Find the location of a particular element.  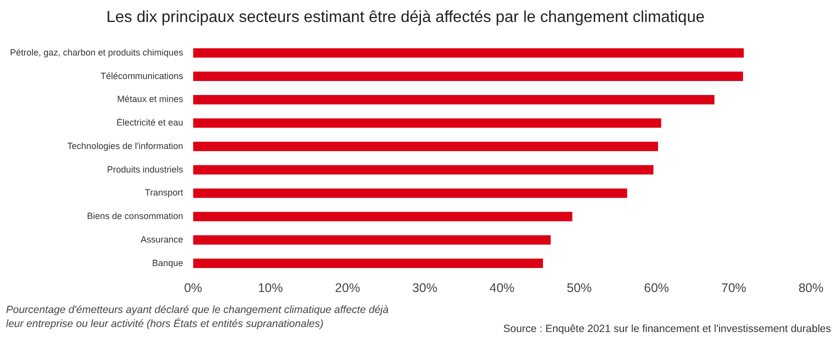

x-tick-label: 10% is located at coordinates (270, 287).